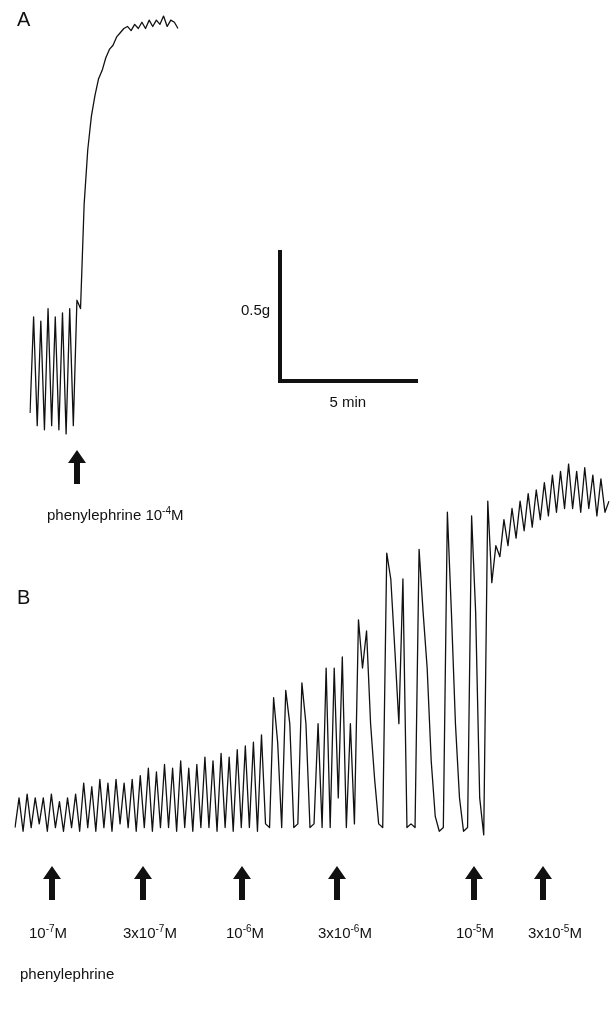  I want to click on text: B, so click(24, 597).